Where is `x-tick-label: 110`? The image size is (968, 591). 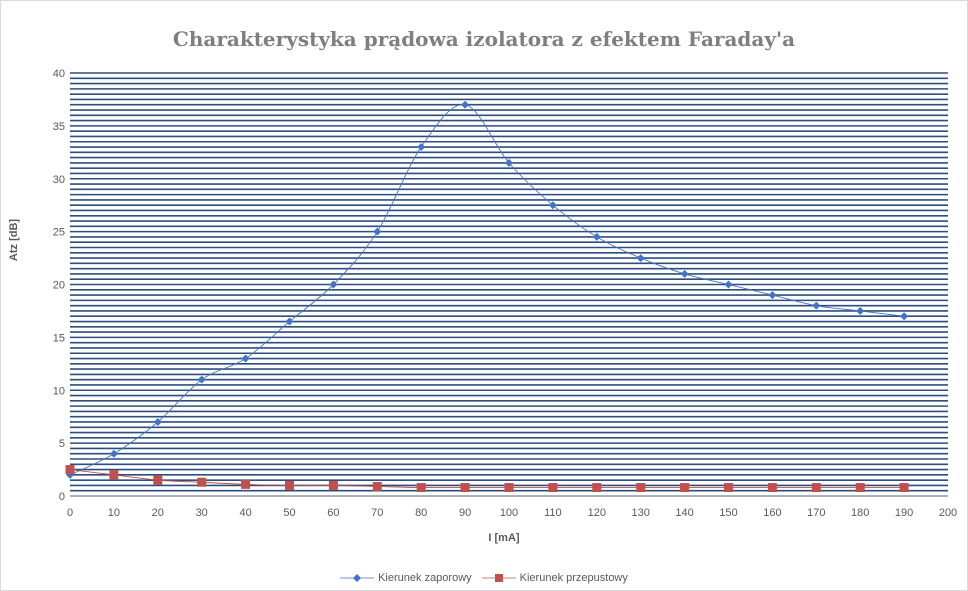 x-tick-label: 110 is located at coordinates (553, 513).